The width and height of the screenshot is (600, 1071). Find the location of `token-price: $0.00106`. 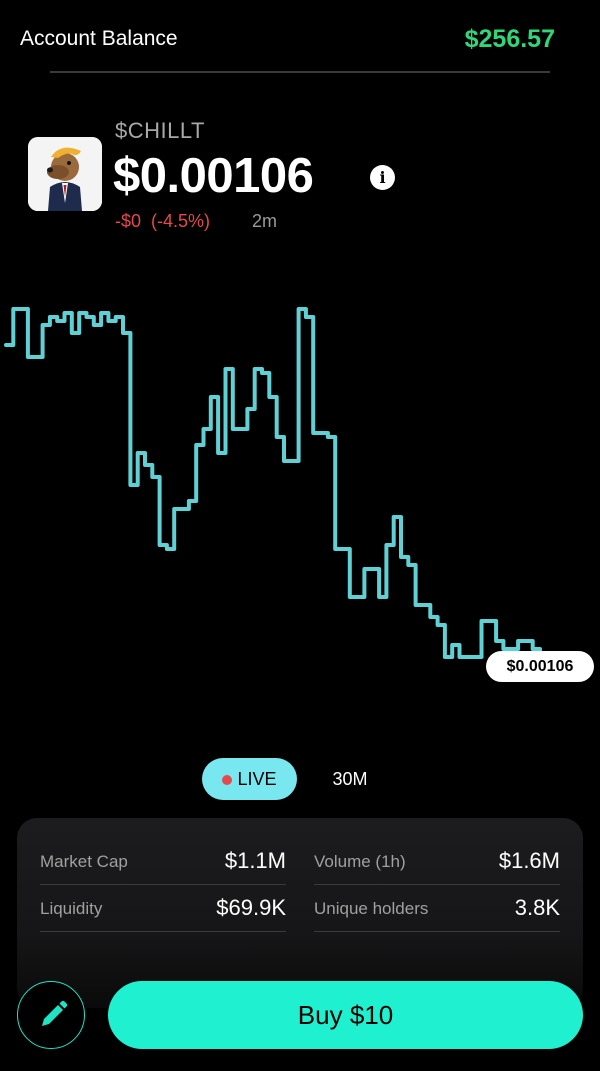

token-price: $0.00106 is located at coordinates (213, 176).